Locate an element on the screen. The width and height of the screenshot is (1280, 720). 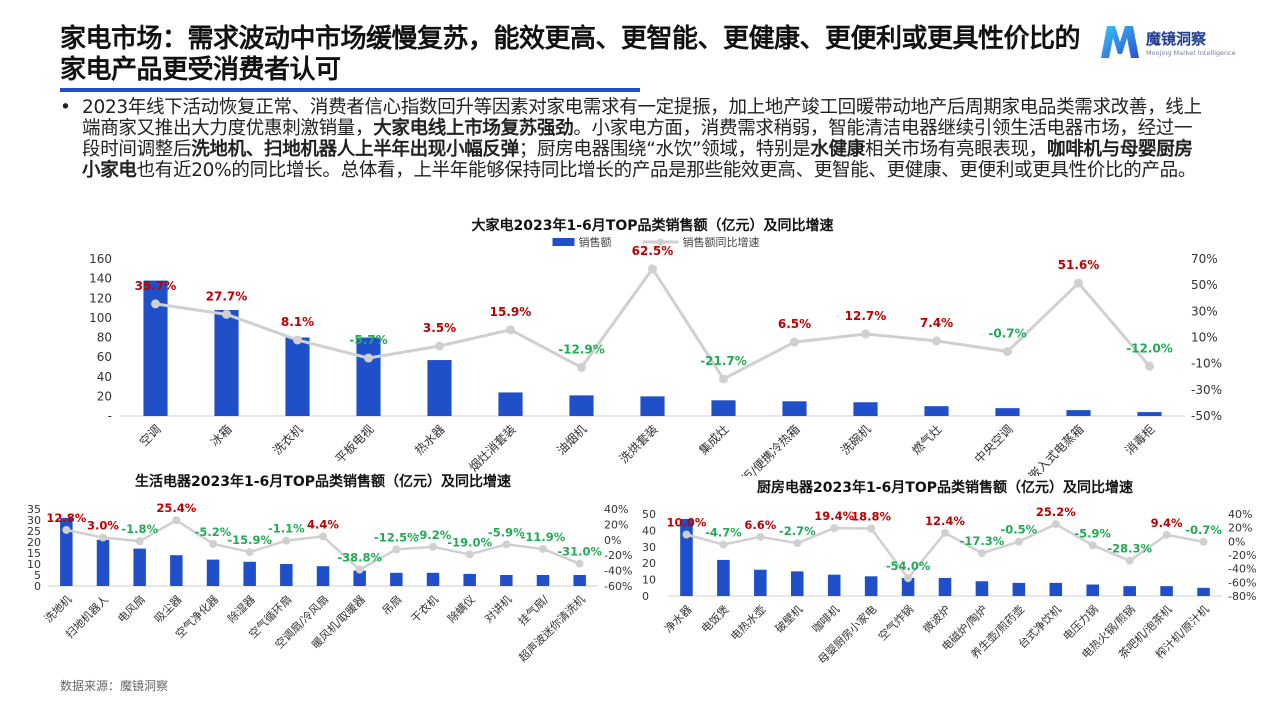
growth-data-label: -5.2% is located at coordinates (213, 532).